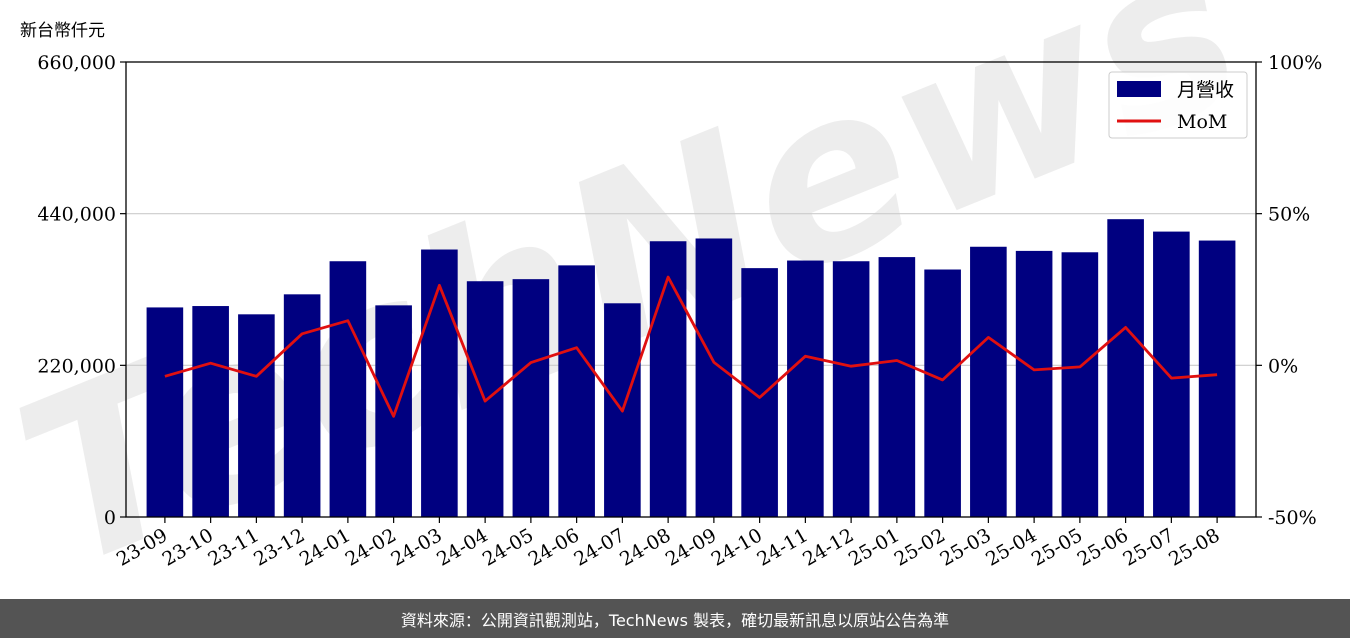 Image resolution: width=1350 pixels, height=638 pixels. What do you see at coordinates (110, 518) in the screenshot?
I see `y-left-tick-label: 0` at bounding box center [110, 518].